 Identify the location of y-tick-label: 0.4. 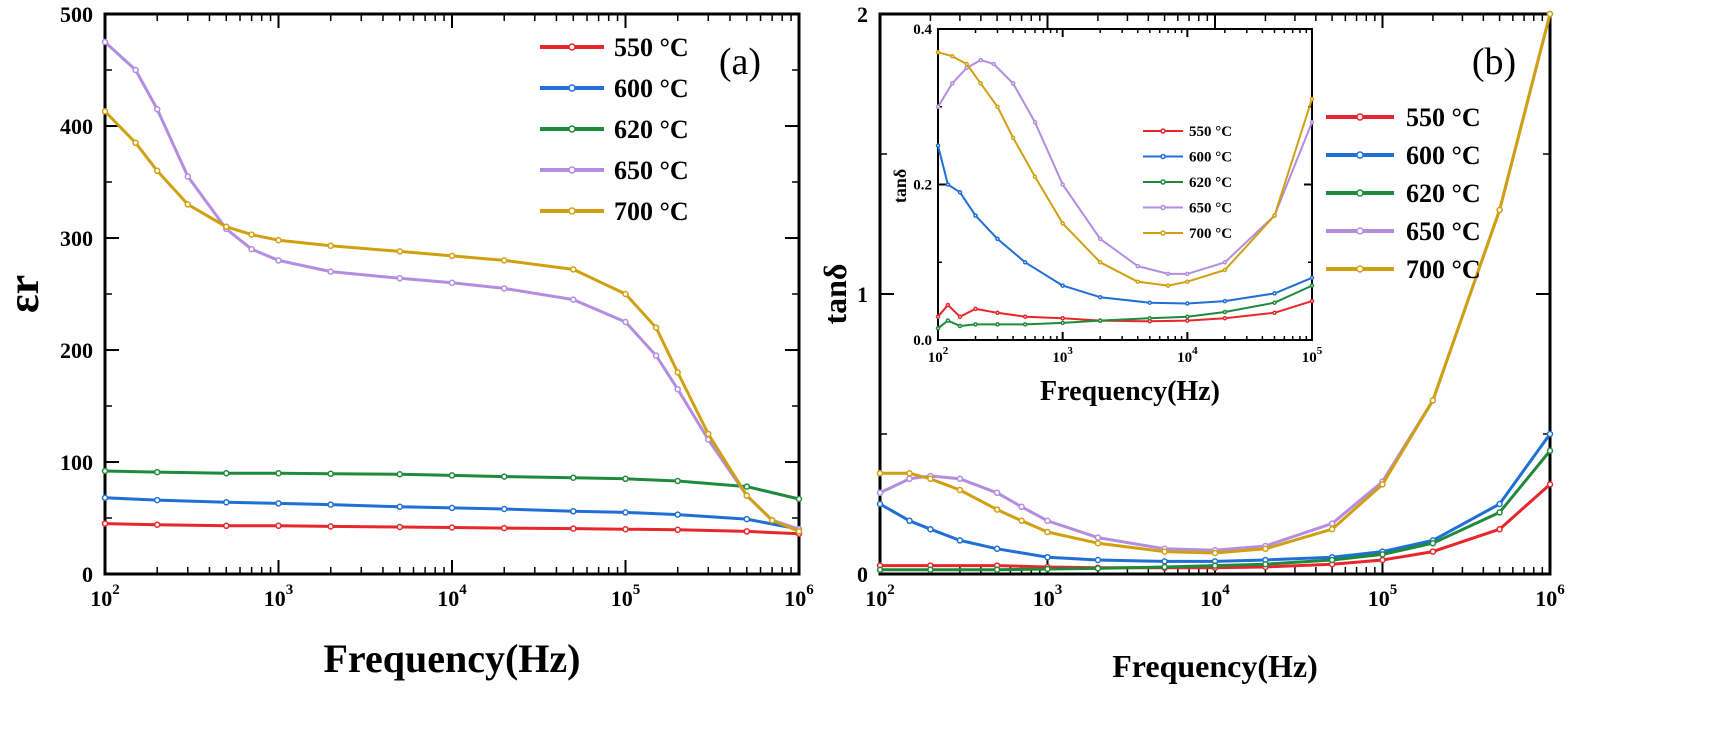
(922, 30).